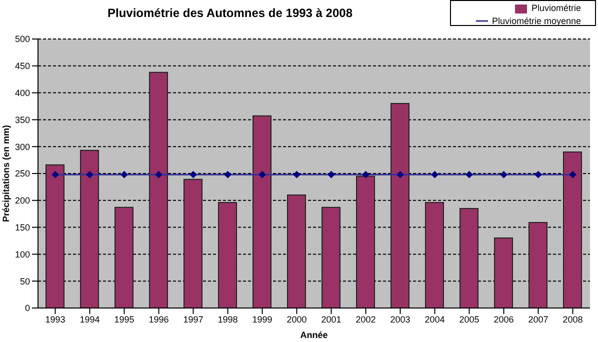 The height and width of the screenshot is (342, 598). Describe the element at coordinates (22, 173) in the screenshot. I see `y-tick-label: 250` at that location.